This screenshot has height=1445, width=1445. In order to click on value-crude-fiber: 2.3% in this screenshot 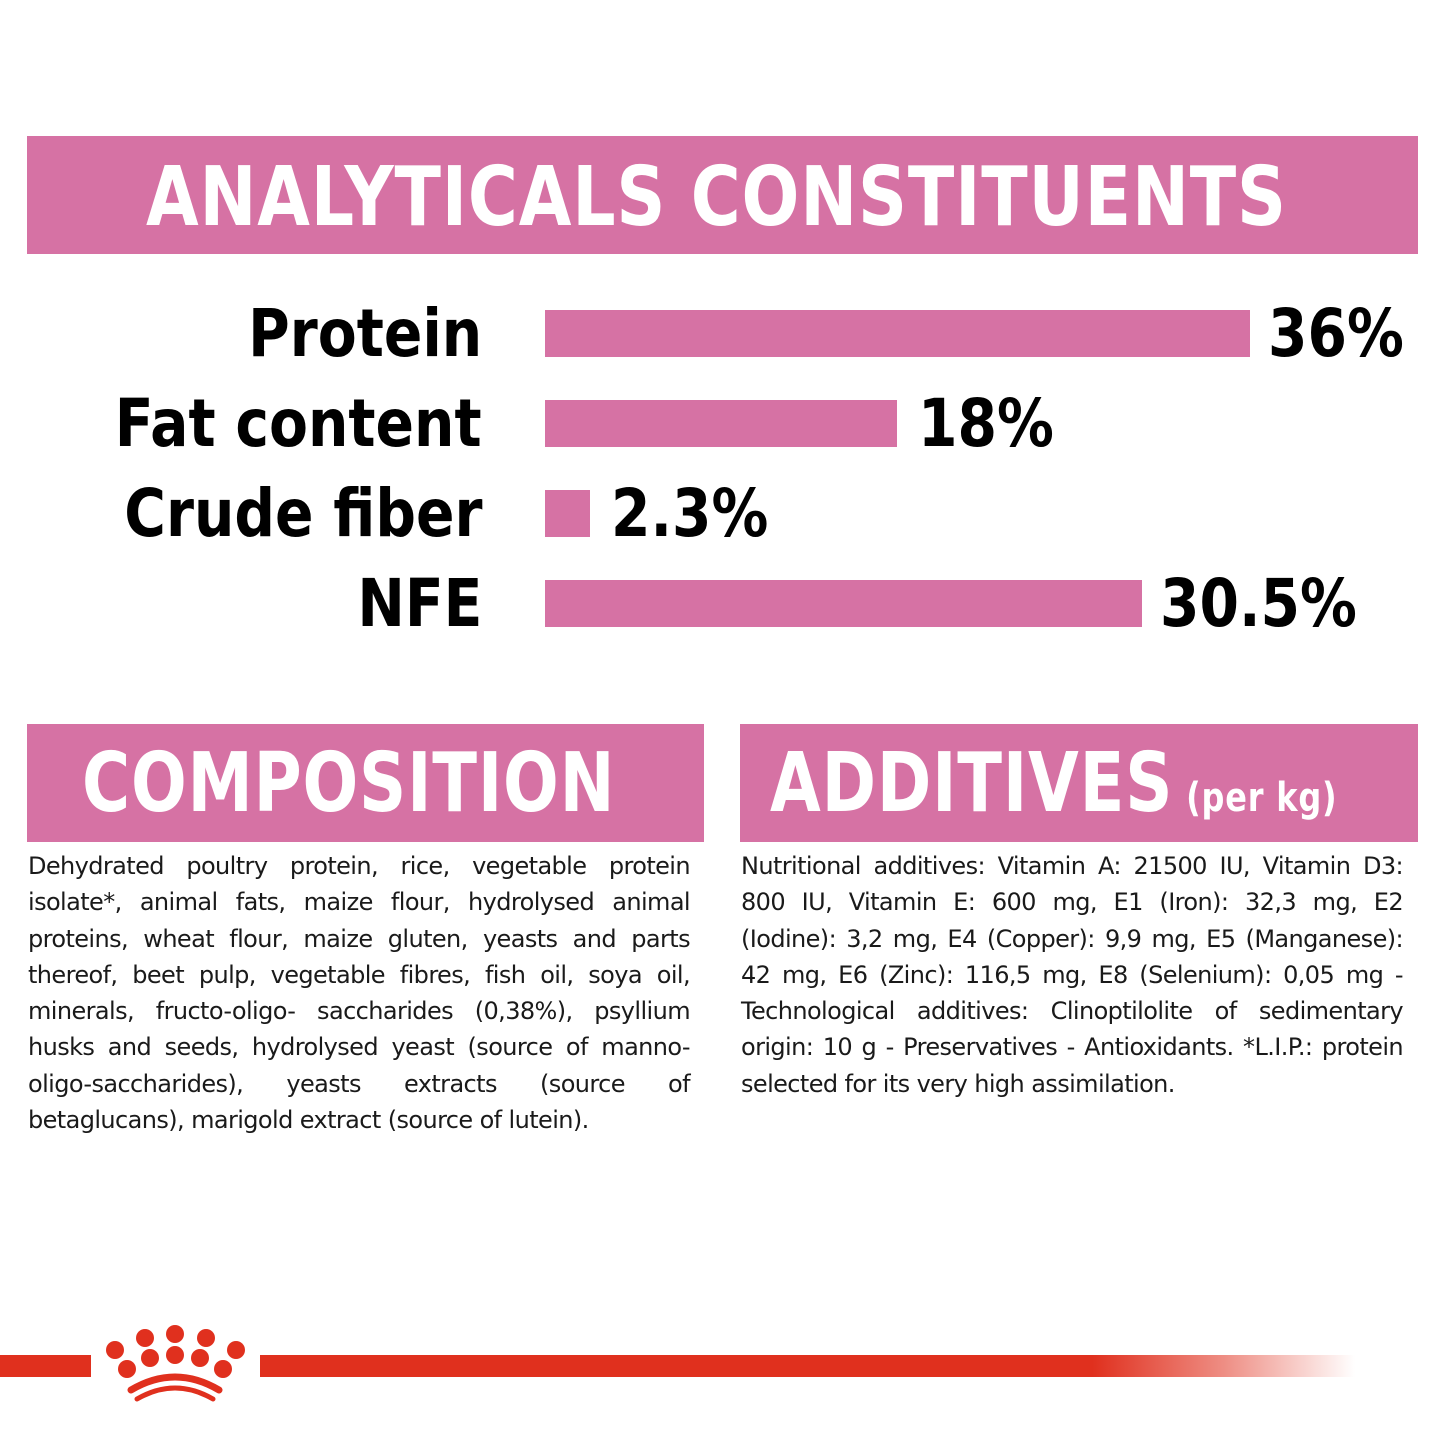, I will do `click(690, 513)`.